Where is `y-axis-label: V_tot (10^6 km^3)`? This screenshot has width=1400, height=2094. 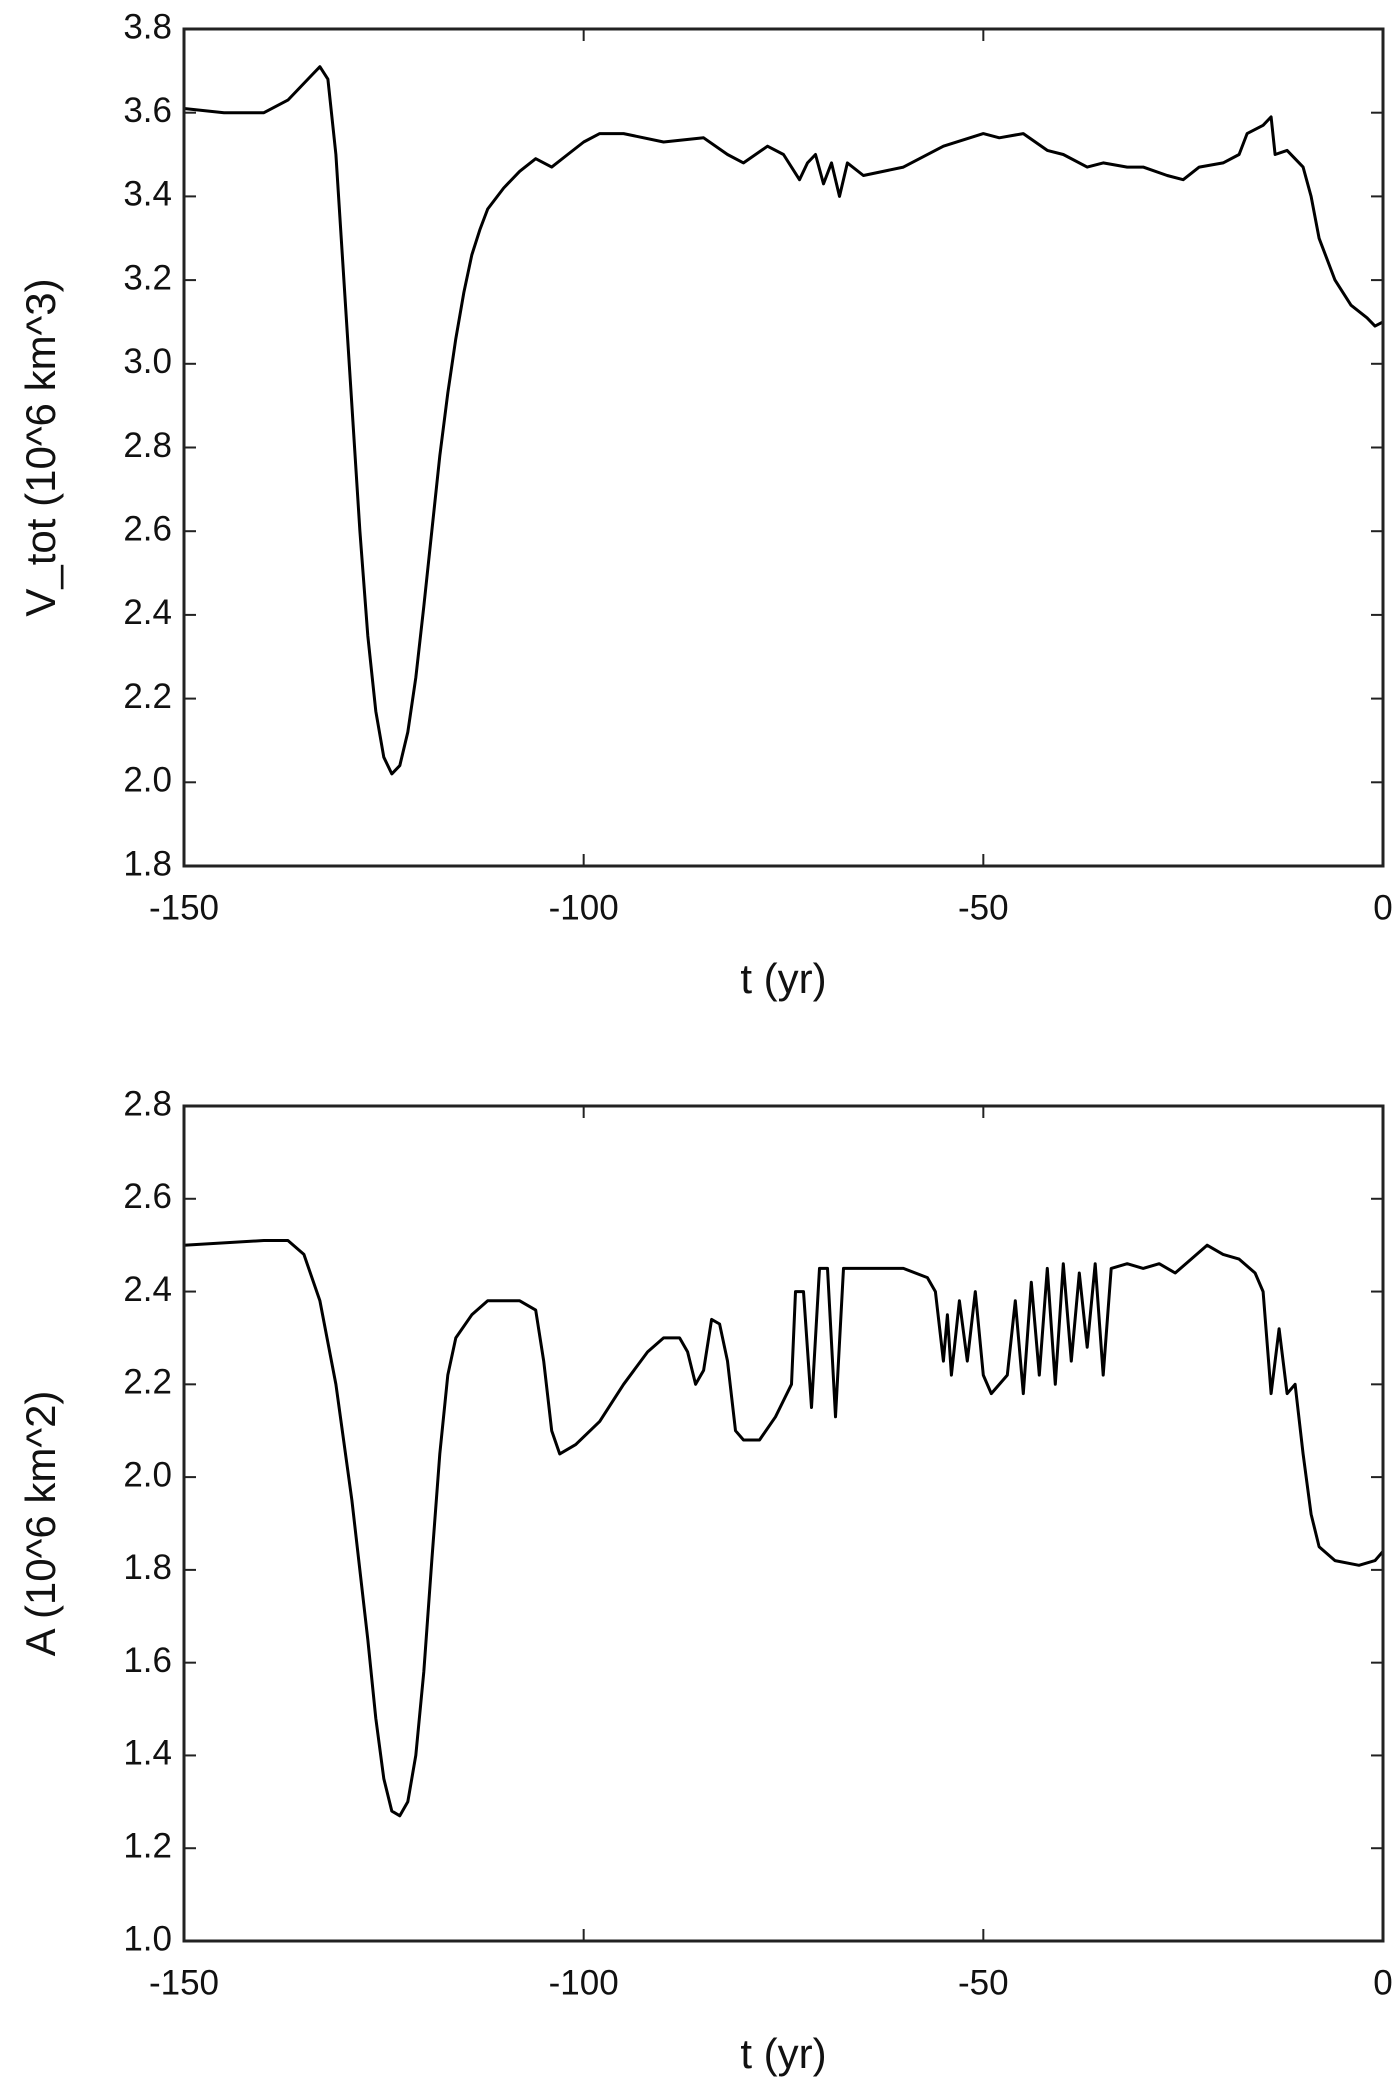 y-axis-label: V_tot (10^6 km^3) is located at coordinates (40, 447).